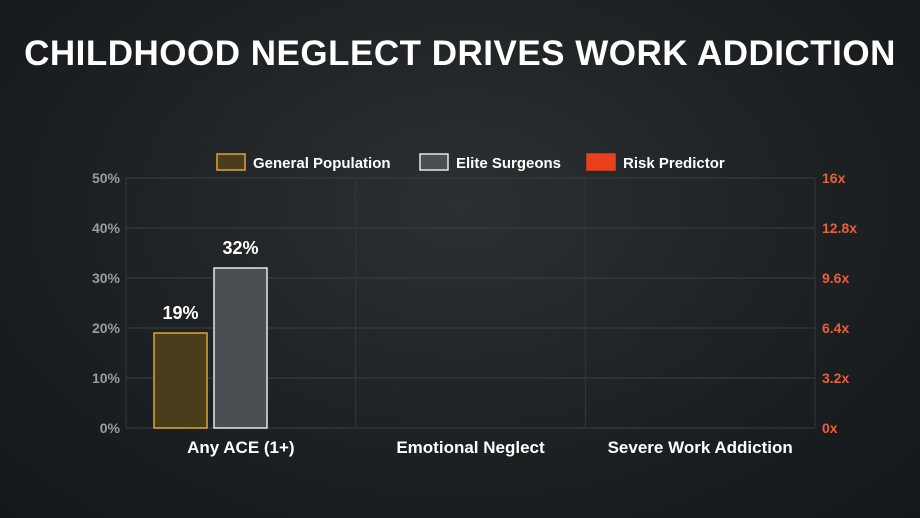 This screenshot has height=518, width=920. Describe the element at coordinates (106, 228) in the screenshot. I see `y-left-tick-label: 40%` at that location.